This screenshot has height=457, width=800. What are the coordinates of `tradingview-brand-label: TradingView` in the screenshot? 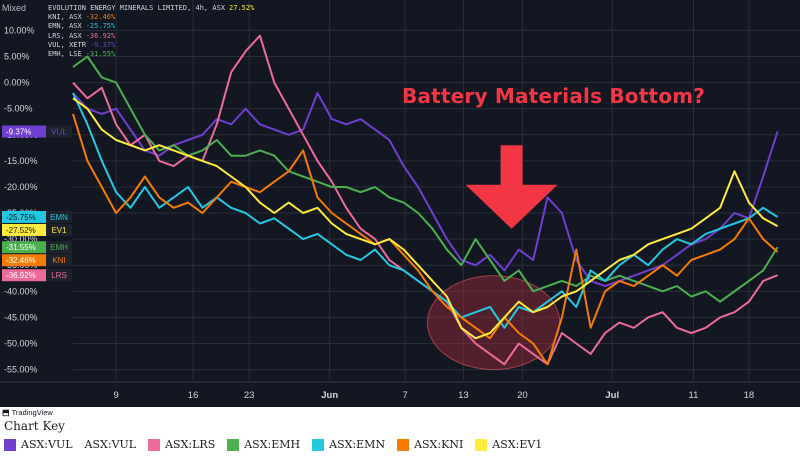 It's located at (32, 412).